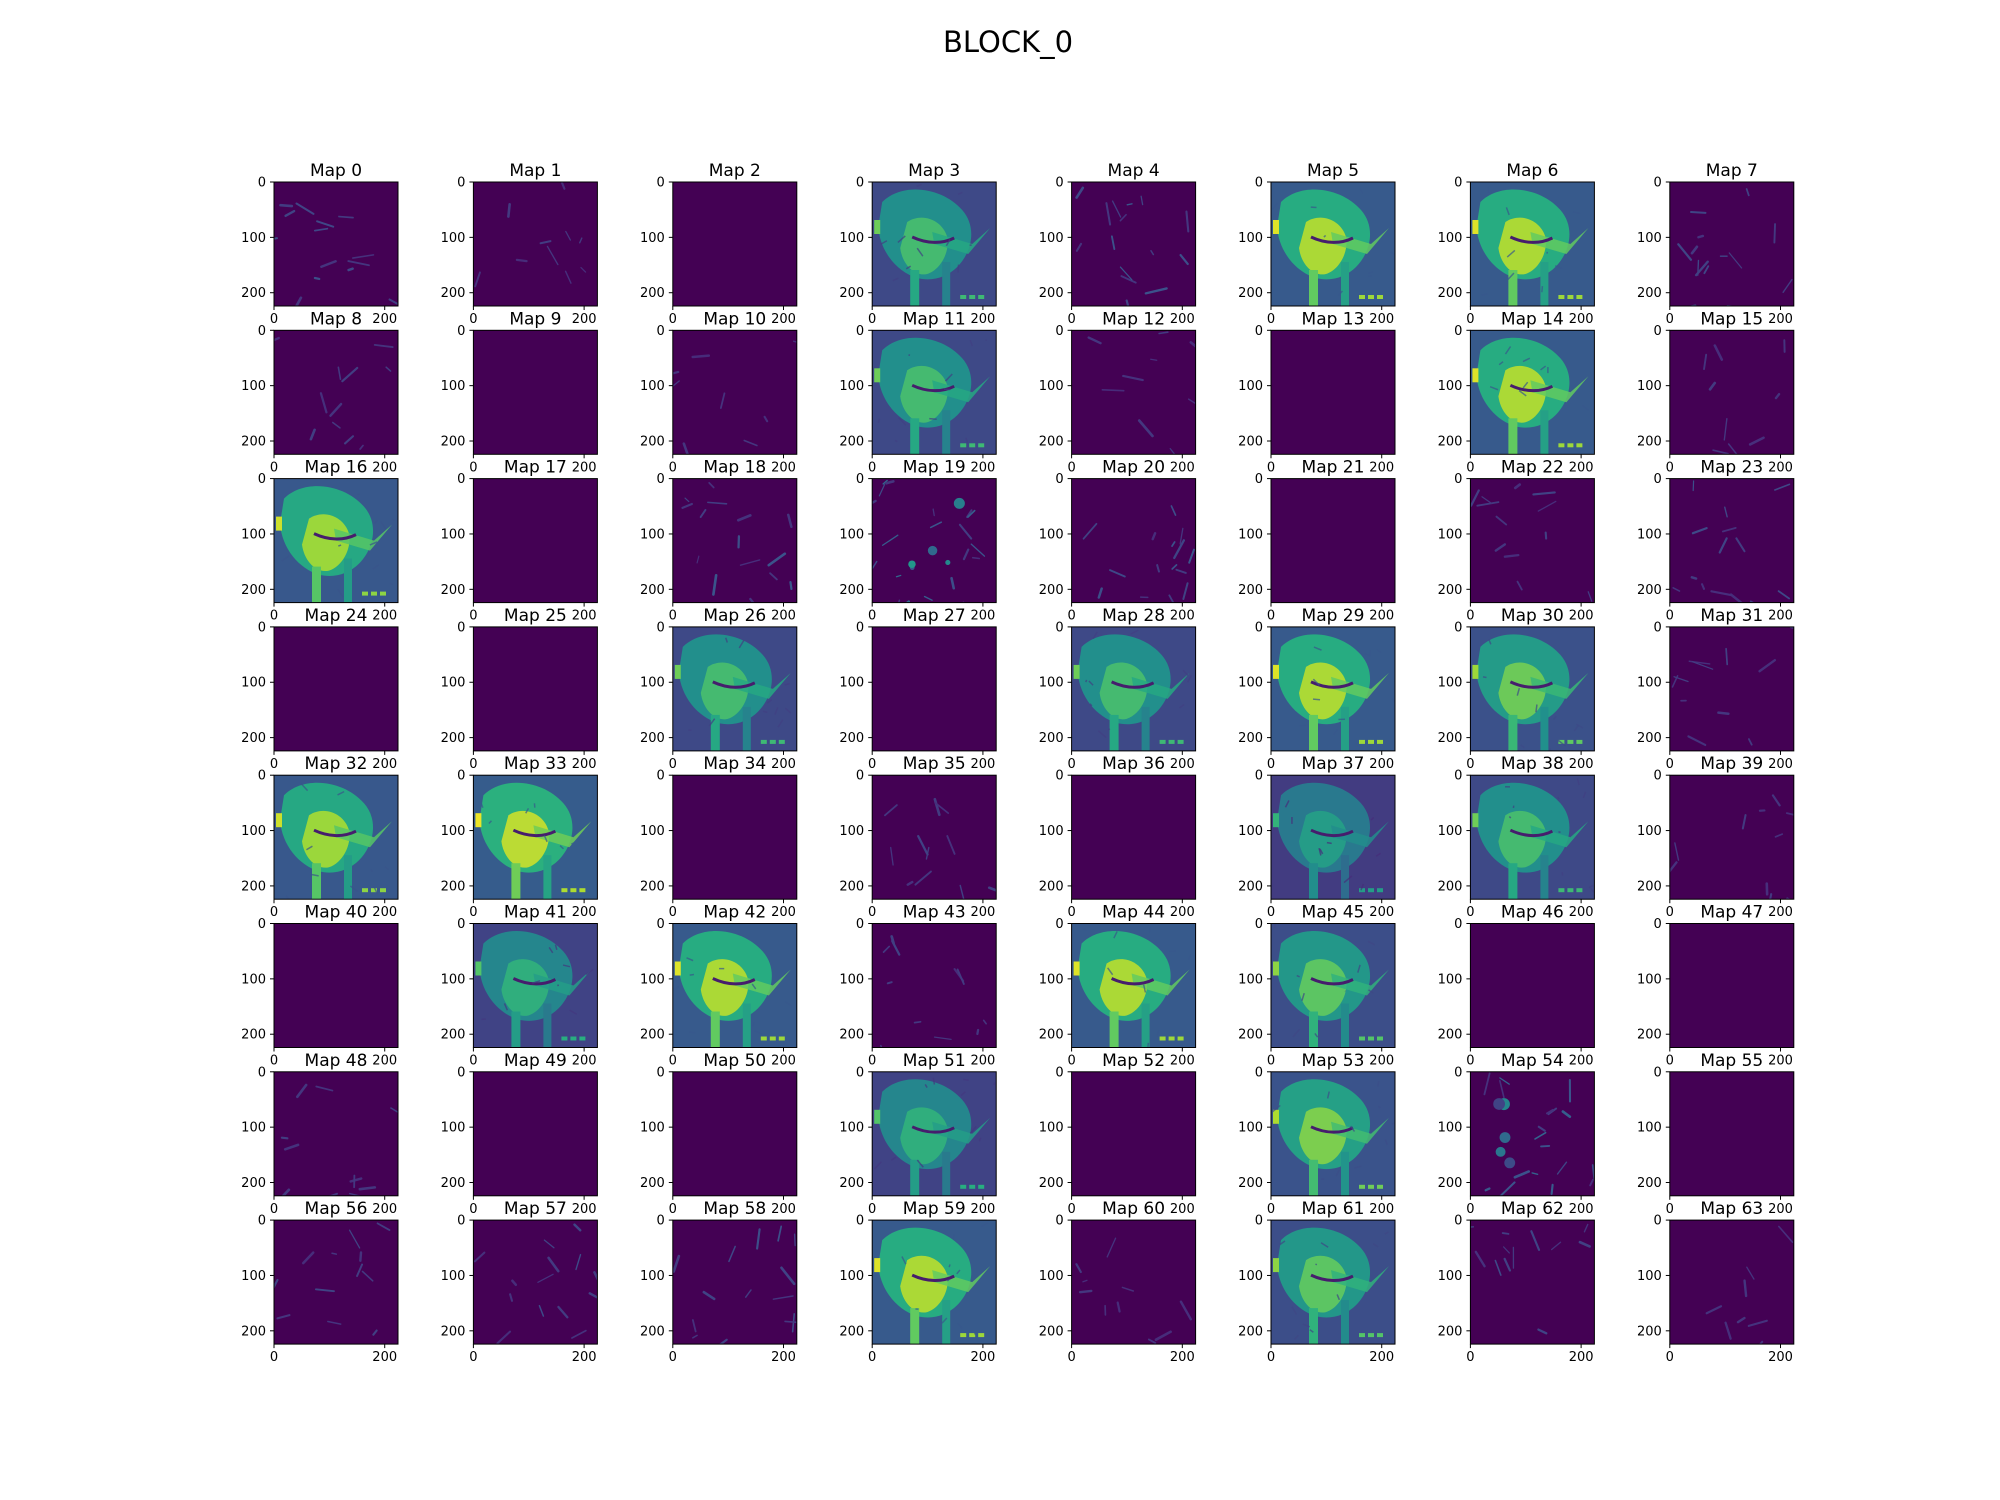  I want to click on map-title: Map 42, so click(734, 913).